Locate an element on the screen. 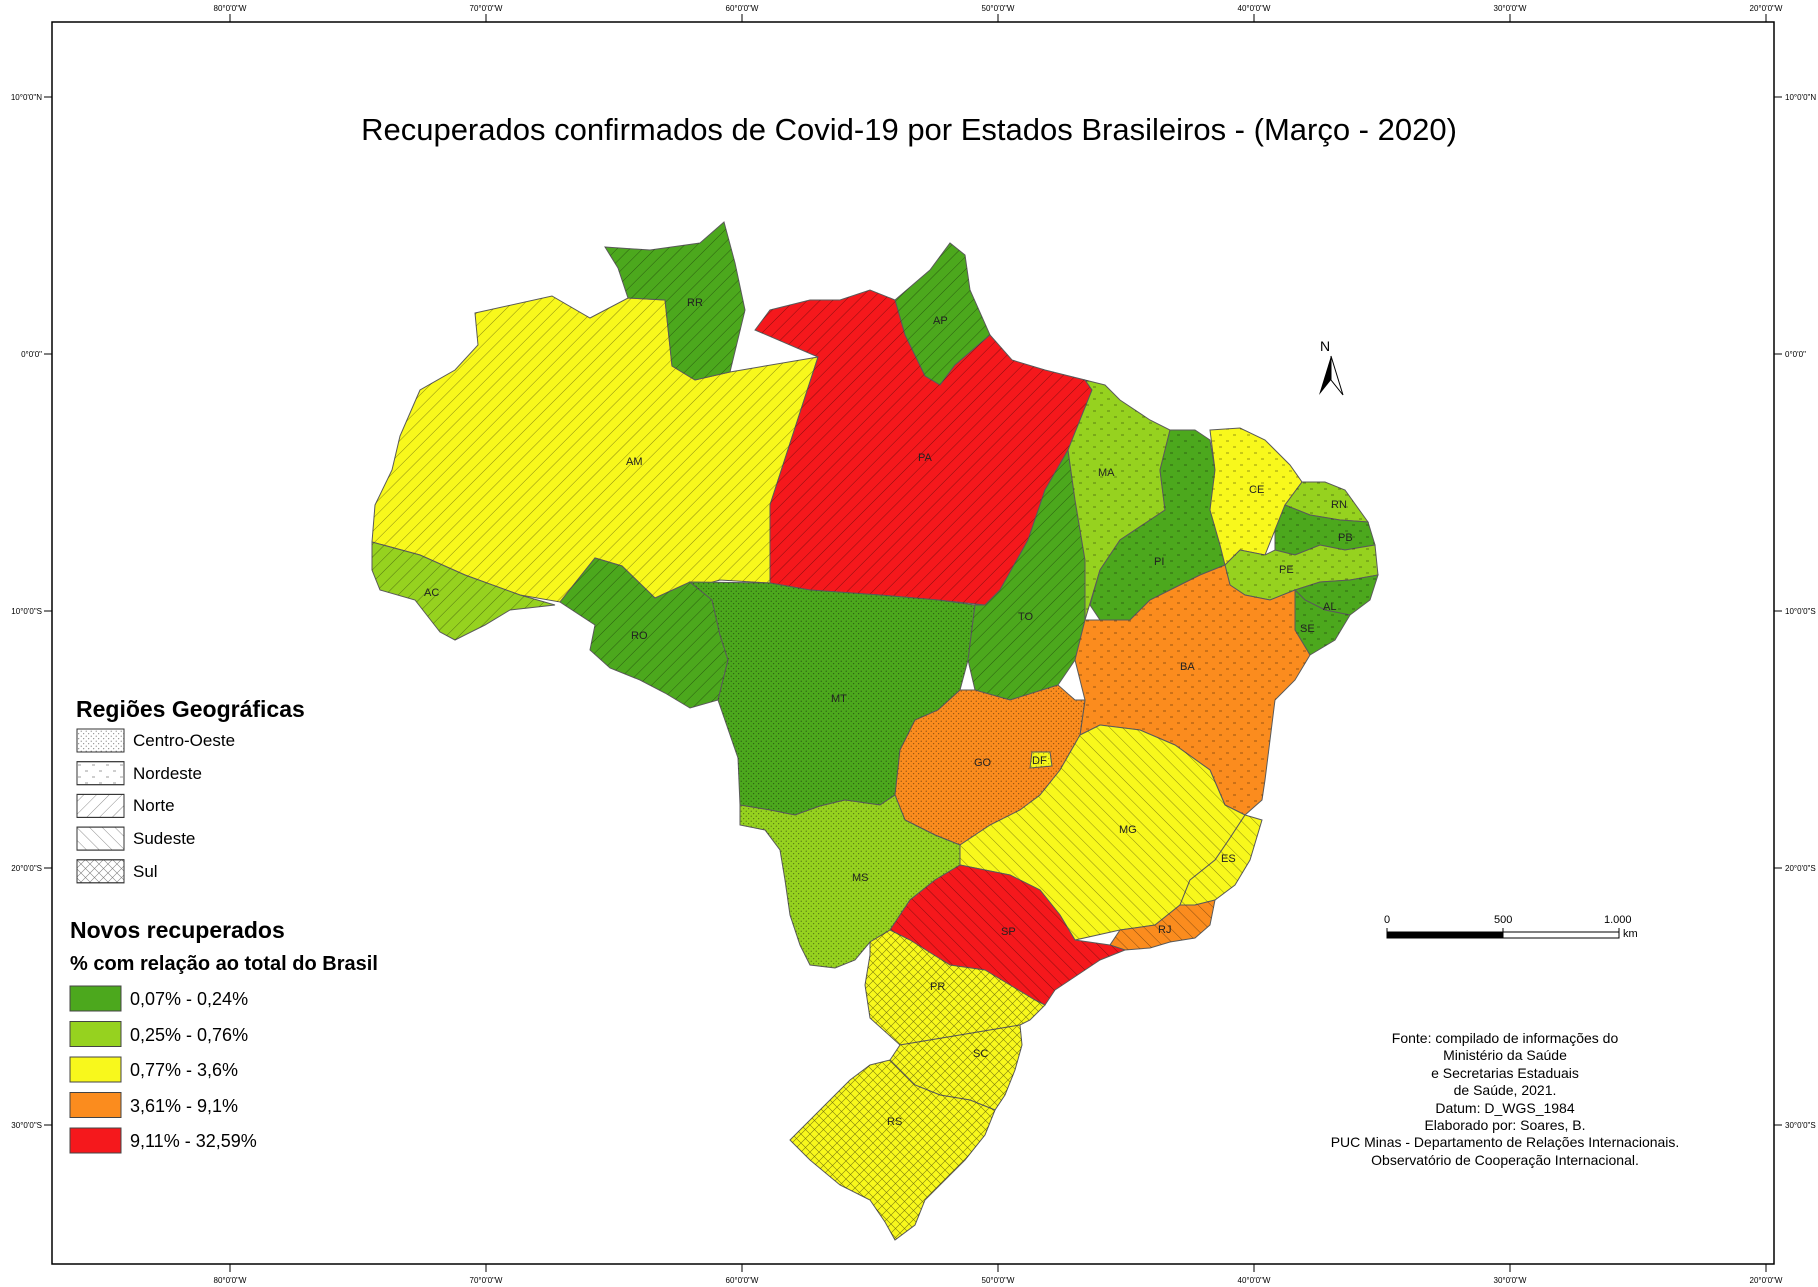 This screenshot has width=1818, height=1287. label-SE: SE is located at coordinates (1307, 629).